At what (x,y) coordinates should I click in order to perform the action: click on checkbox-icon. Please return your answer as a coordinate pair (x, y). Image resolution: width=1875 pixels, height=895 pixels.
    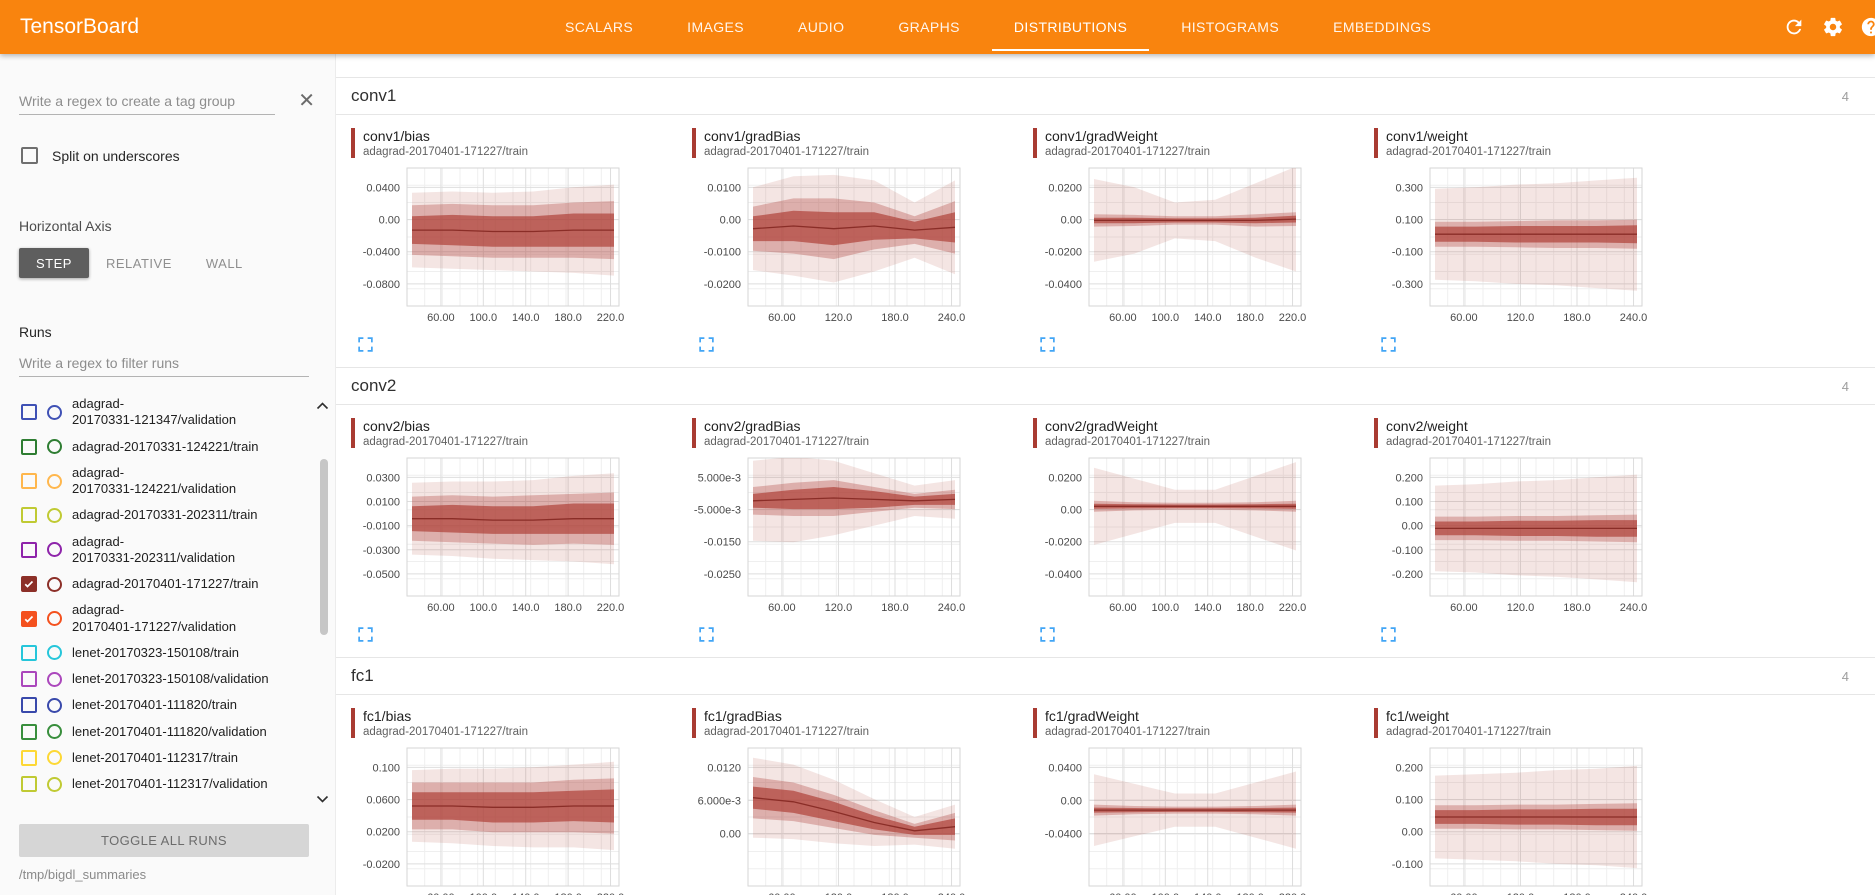
    Looking at the image, I should click on (29, 155).